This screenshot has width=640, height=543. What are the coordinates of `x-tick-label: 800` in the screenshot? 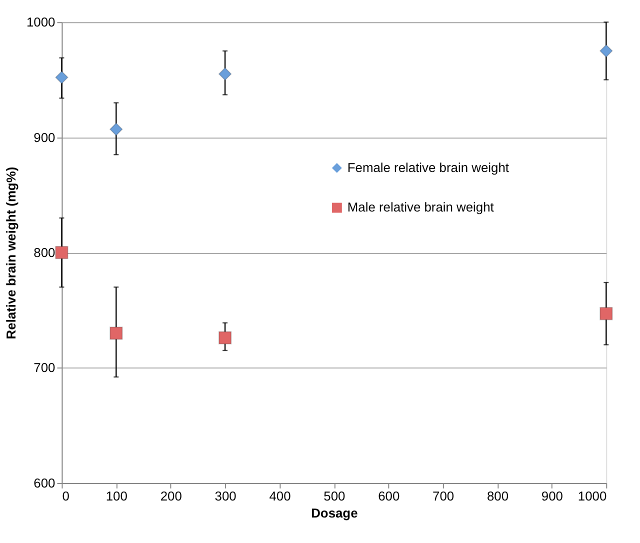 It's located at (497, 496).